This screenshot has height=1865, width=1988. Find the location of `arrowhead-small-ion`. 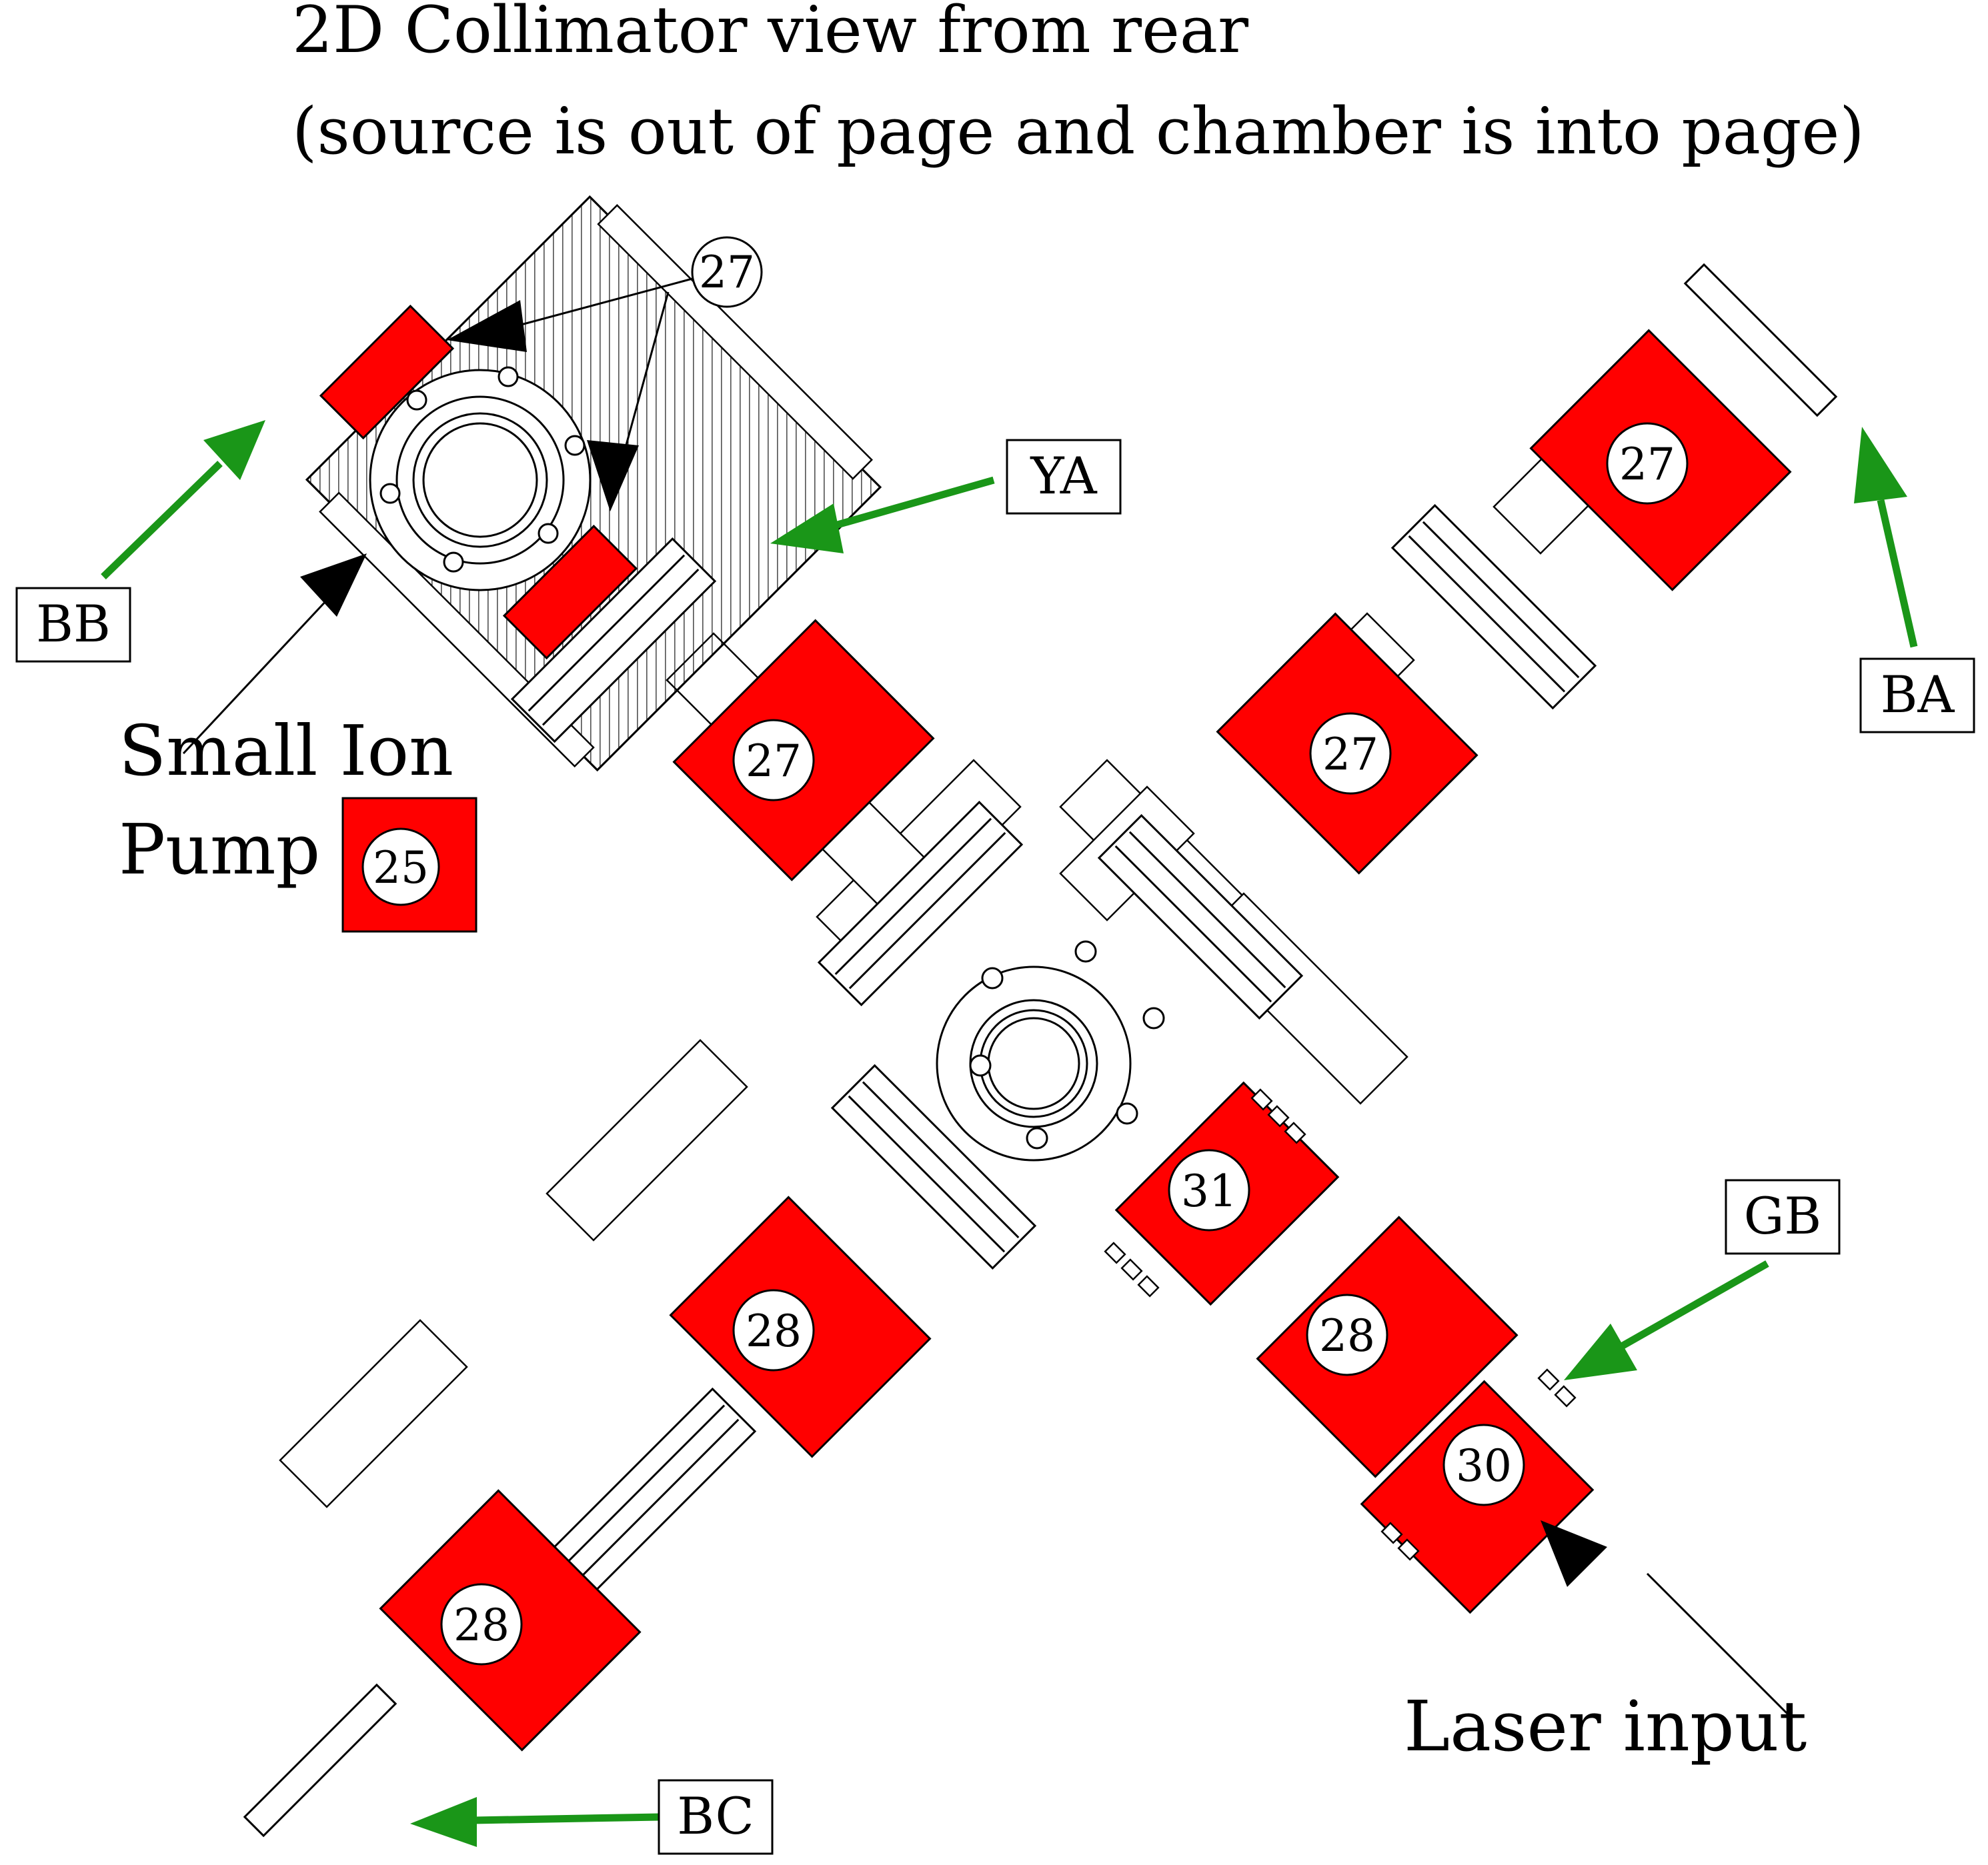

arrowhead-small-ion is located at coordinates (333, 585).